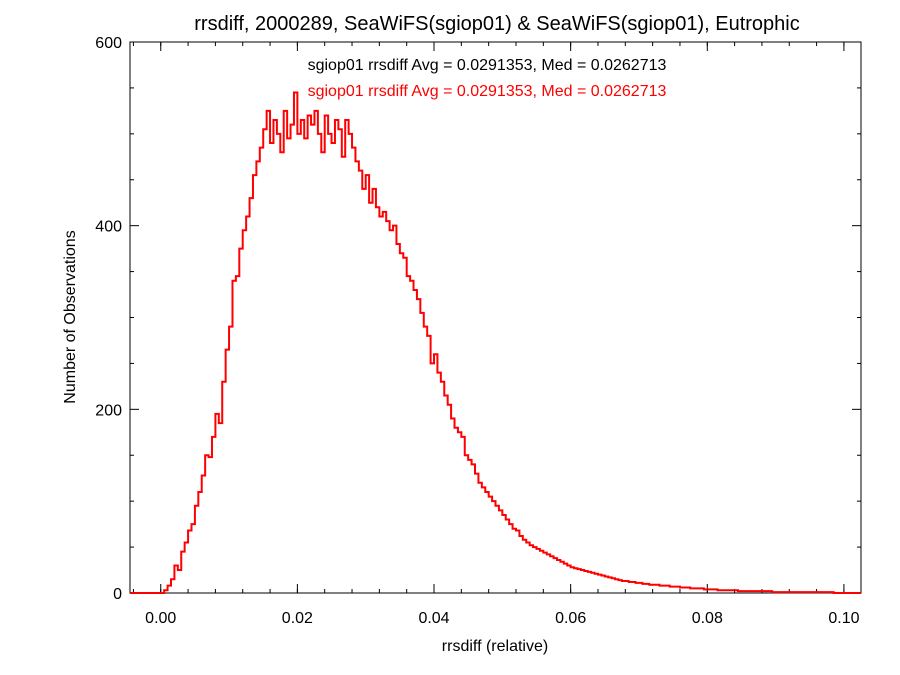 The height and width of the screenshot is (675, 900). I want to click on x-tick-label: 0.00, so click(160, 618).